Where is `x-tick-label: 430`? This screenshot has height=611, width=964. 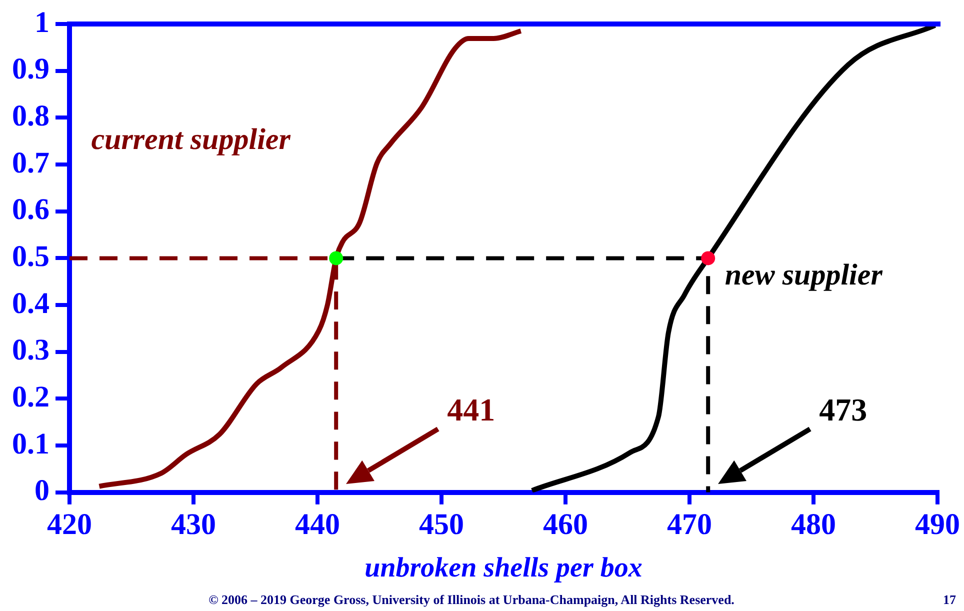
x-tick-label: 430 is located at coordinates (193, 525).